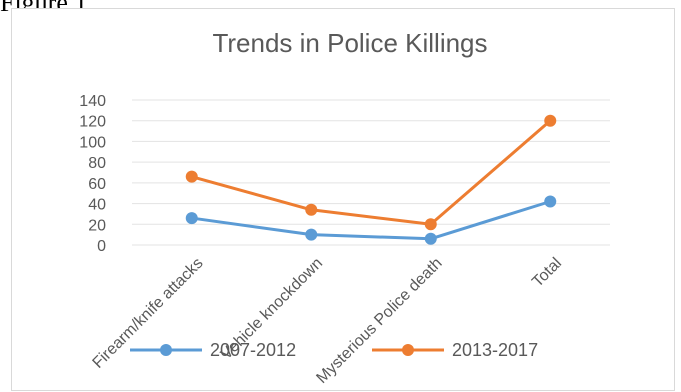  What do you see at coordinates (148, 313) in the screenshot?
I see `x-tick-label: Firearm/knife attacks` at bounding box center [148, 313].